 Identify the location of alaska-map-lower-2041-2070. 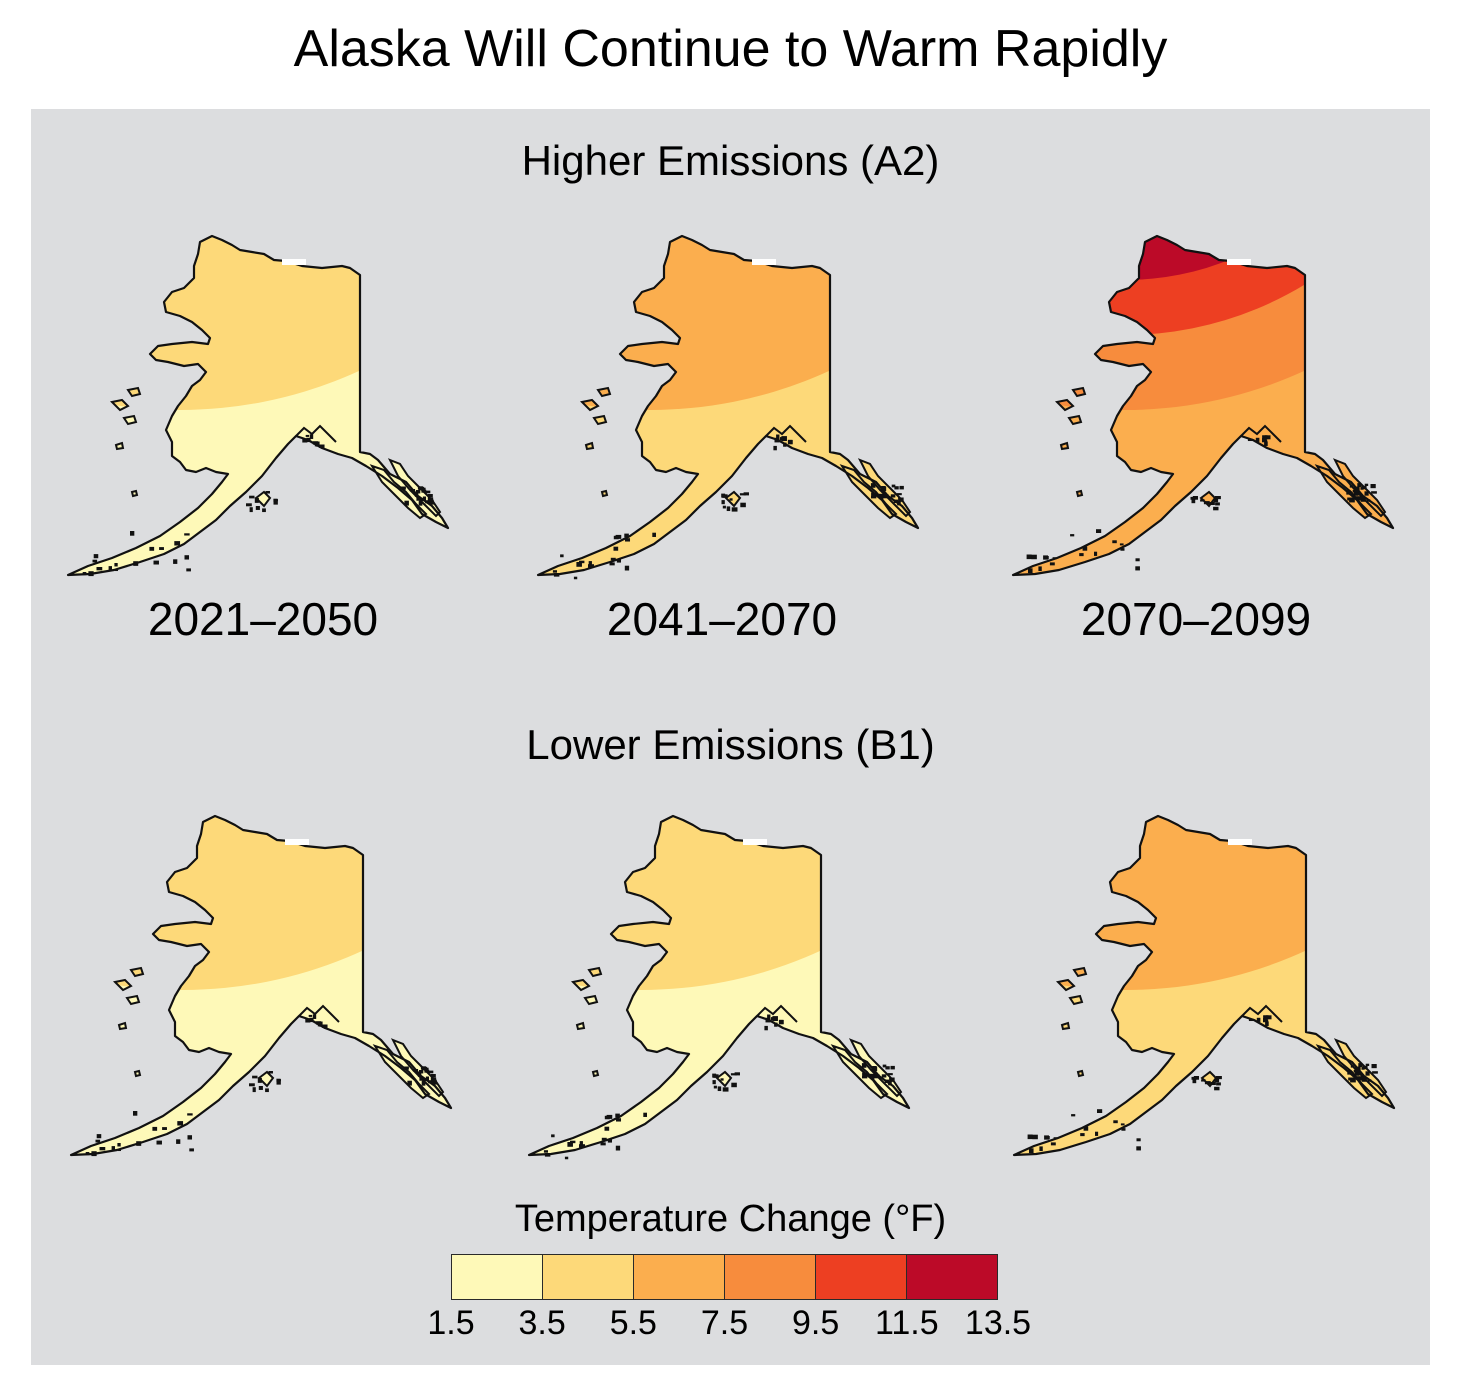
(719, 987).